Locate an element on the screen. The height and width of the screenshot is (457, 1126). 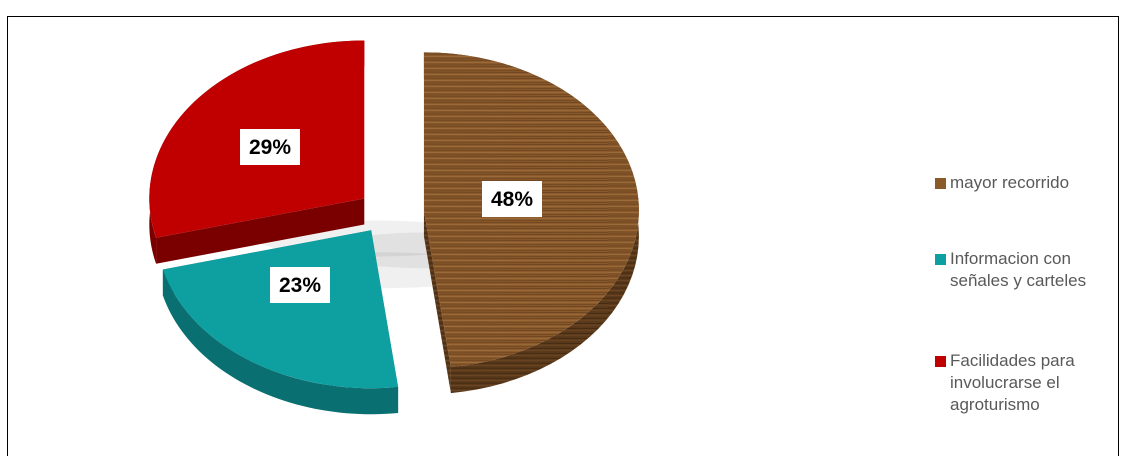
data-label-2: 29% is located at coordinates (270, 147).